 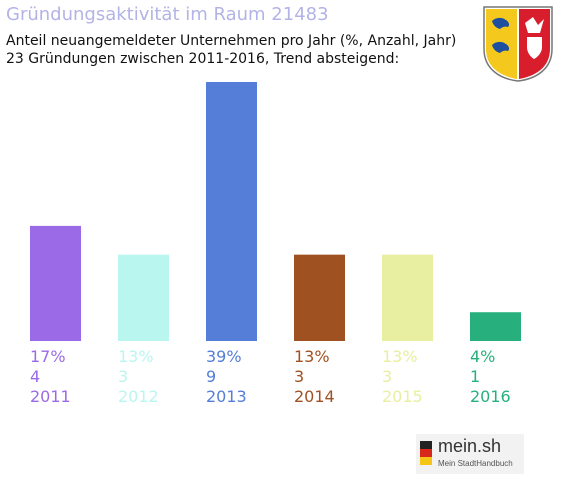 What do you see at coordinates (314, 396) in the screenshot?
I see `year-label-2014: 2014` at bounding box center [314, 396].